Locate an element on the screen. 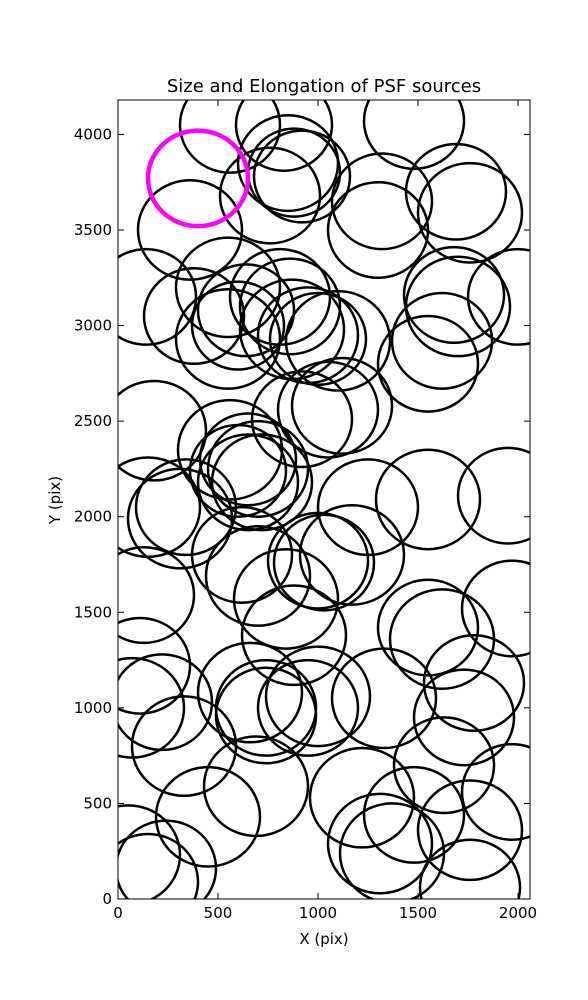 The height and width of the screenshot is (1000, 588). y-tick-label: 4000 is located at coordinates (93, 134).